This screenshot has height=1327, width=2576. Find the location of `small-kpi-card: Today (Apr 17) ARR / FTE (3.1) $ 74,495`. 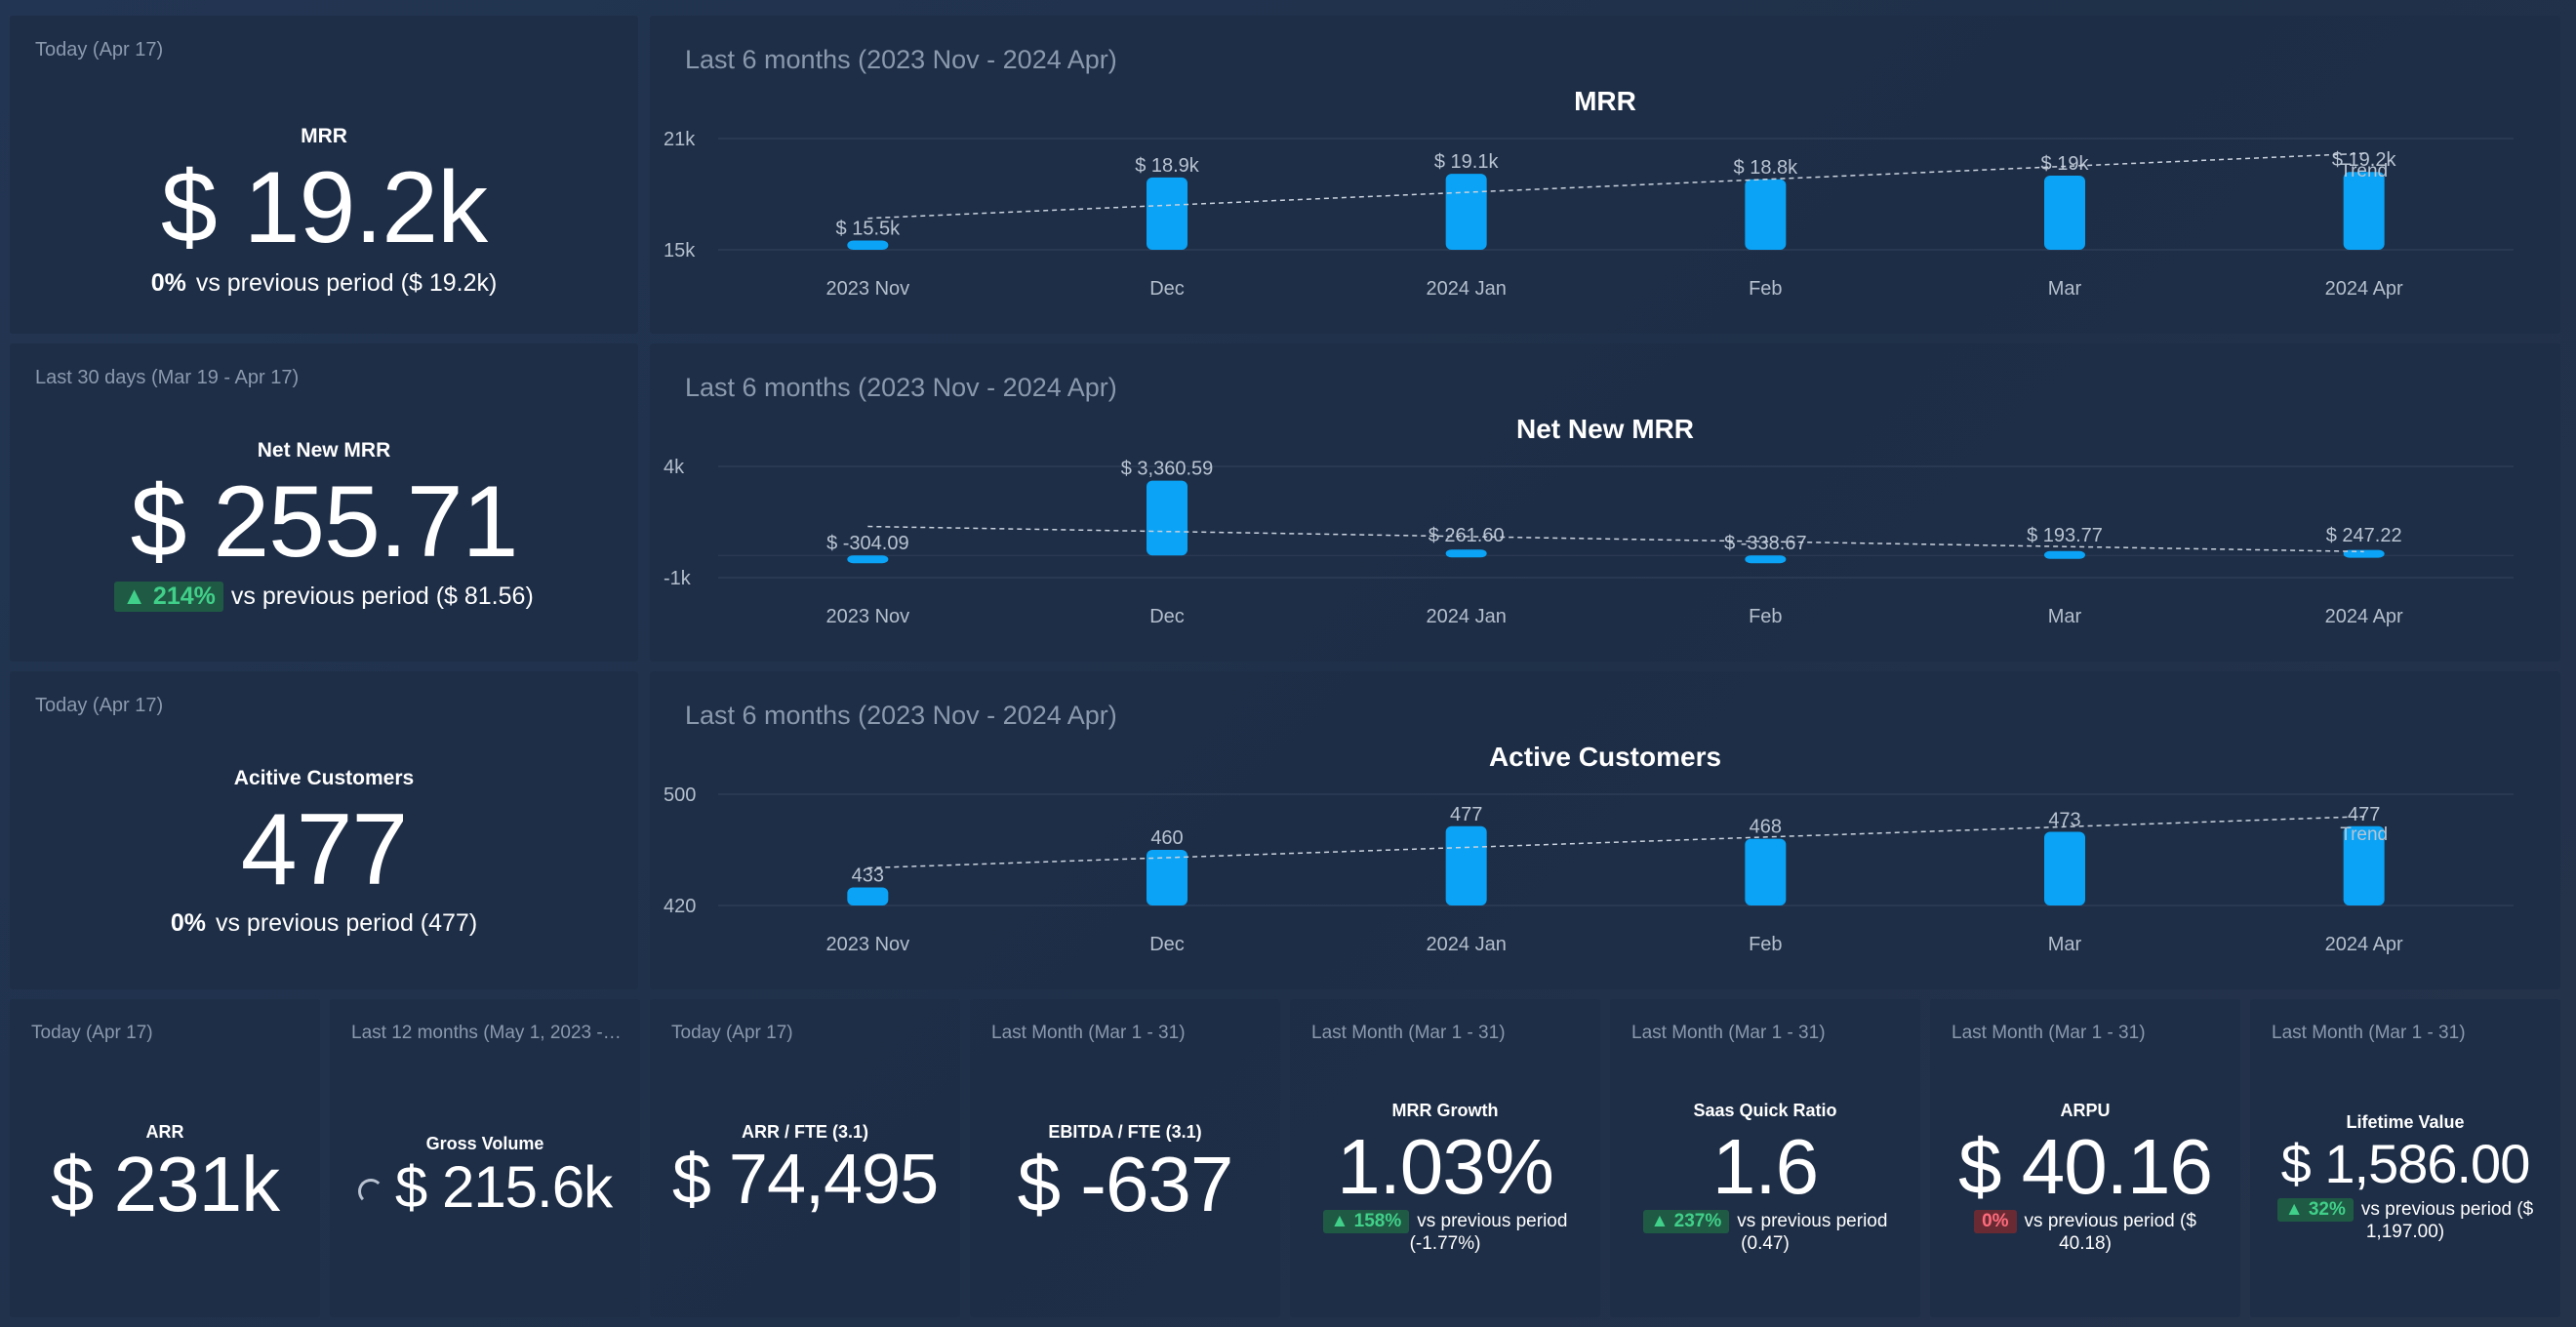

small-kpi-card: Today (Apr 17) ARR / FTE (3.1) $ 74,495 is located at coordinates (805, 1158).